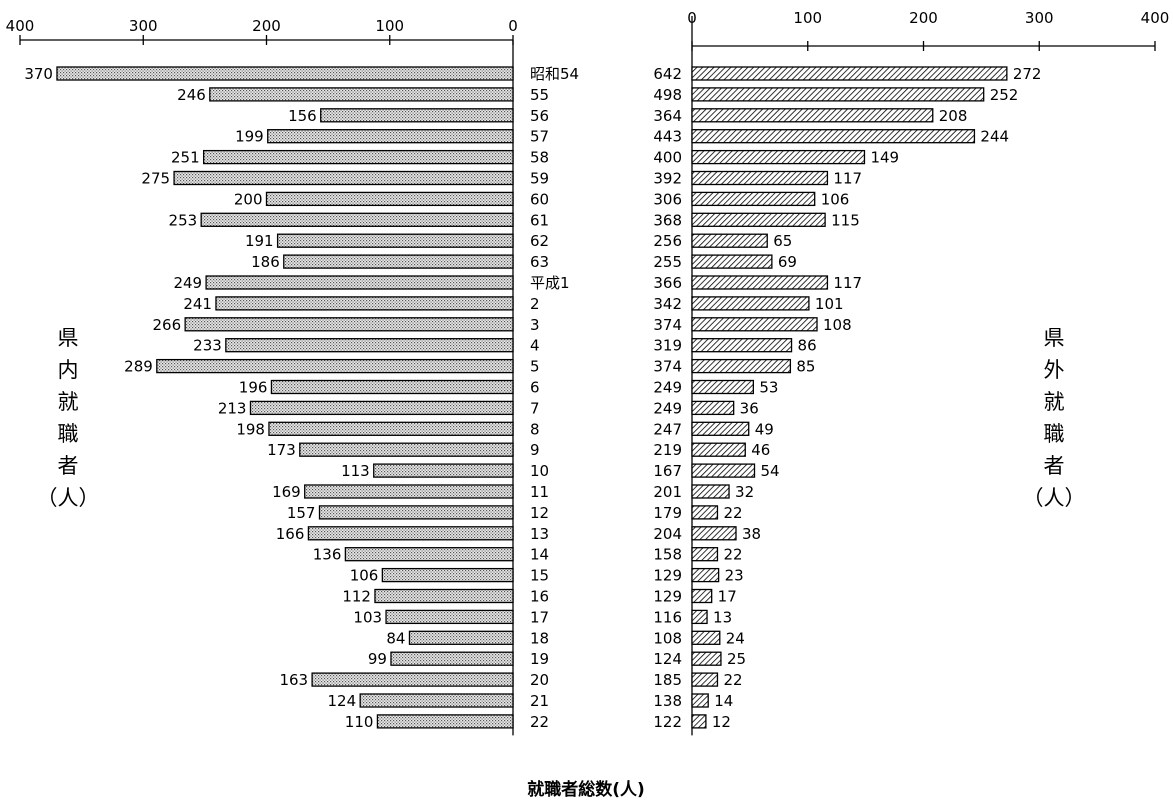  I want to click on total-label: 319, so click(667, 346).